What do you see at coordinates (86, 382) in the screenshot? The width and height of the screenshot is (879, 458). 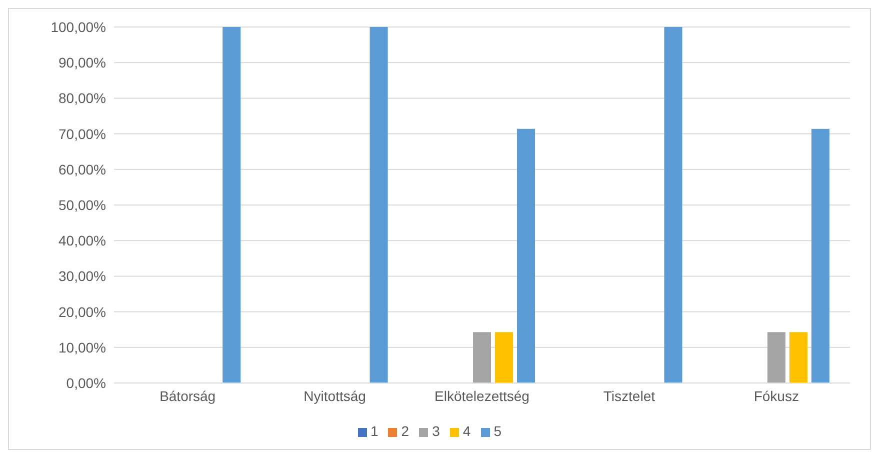 I see `y-tick-label: 0,00%` at bounding box center [86, 382].